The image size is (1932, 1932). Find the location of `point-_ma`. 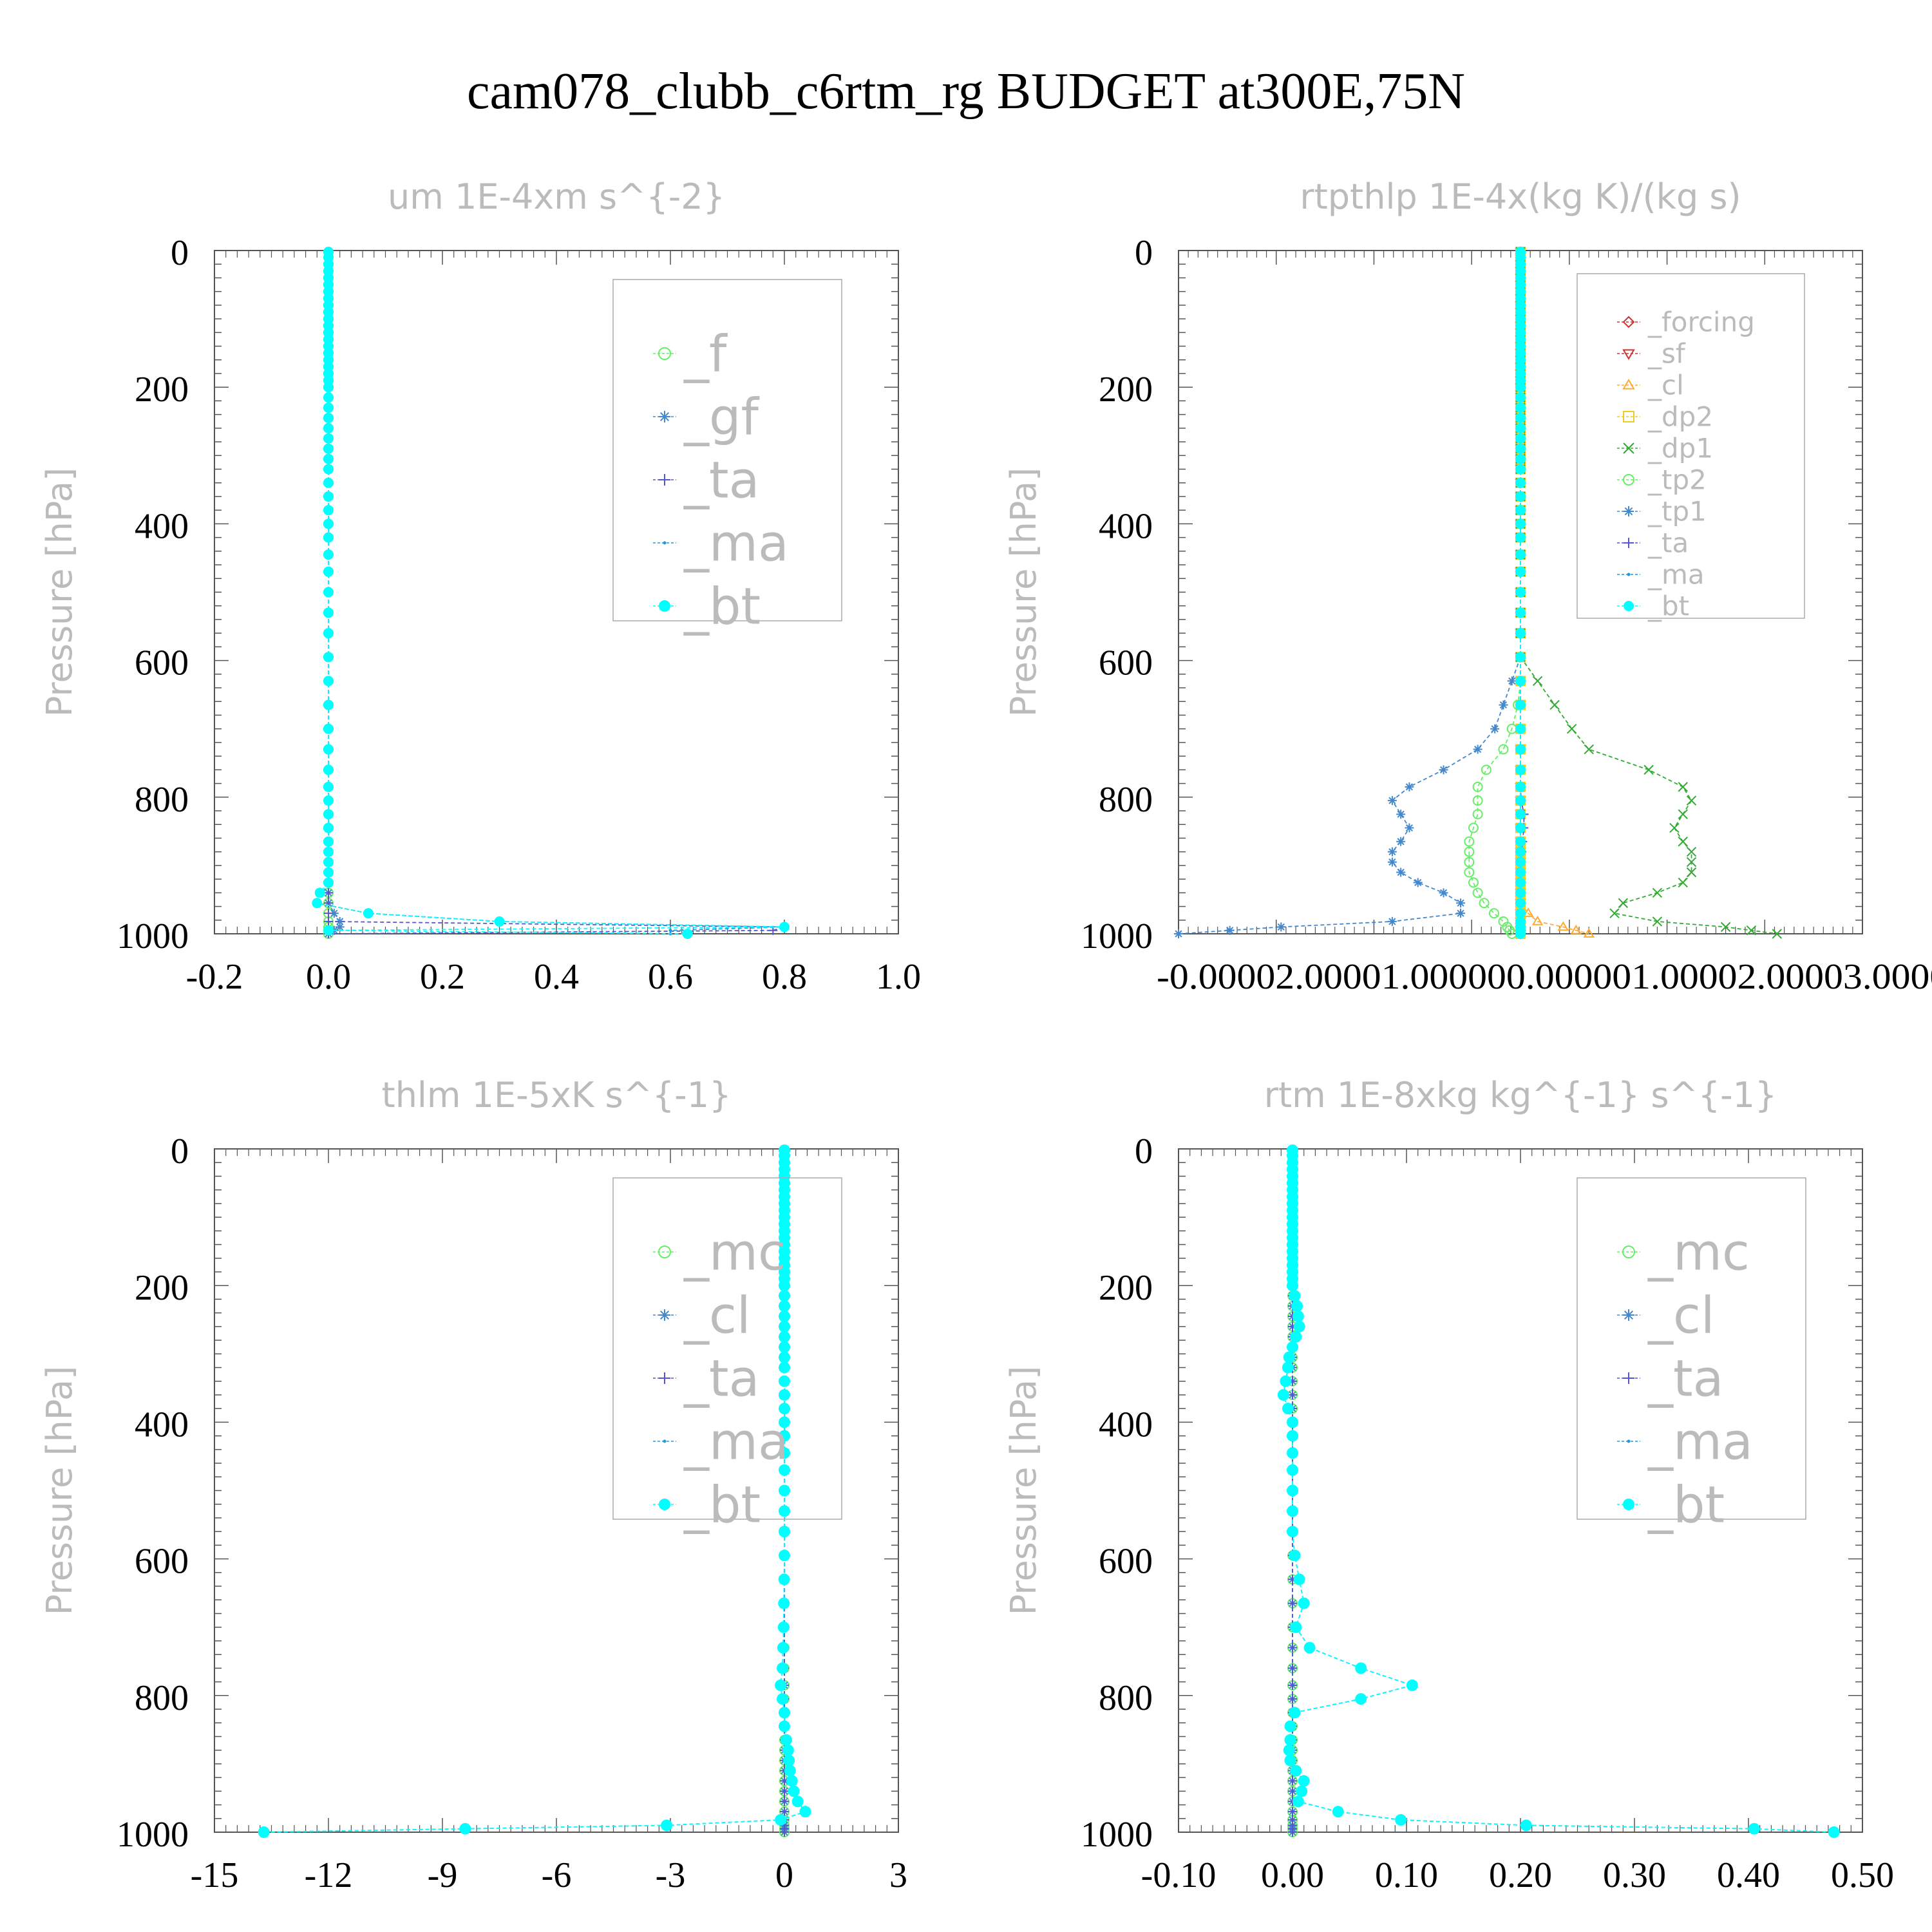

point-_ma is located at coordinates (670, 931).